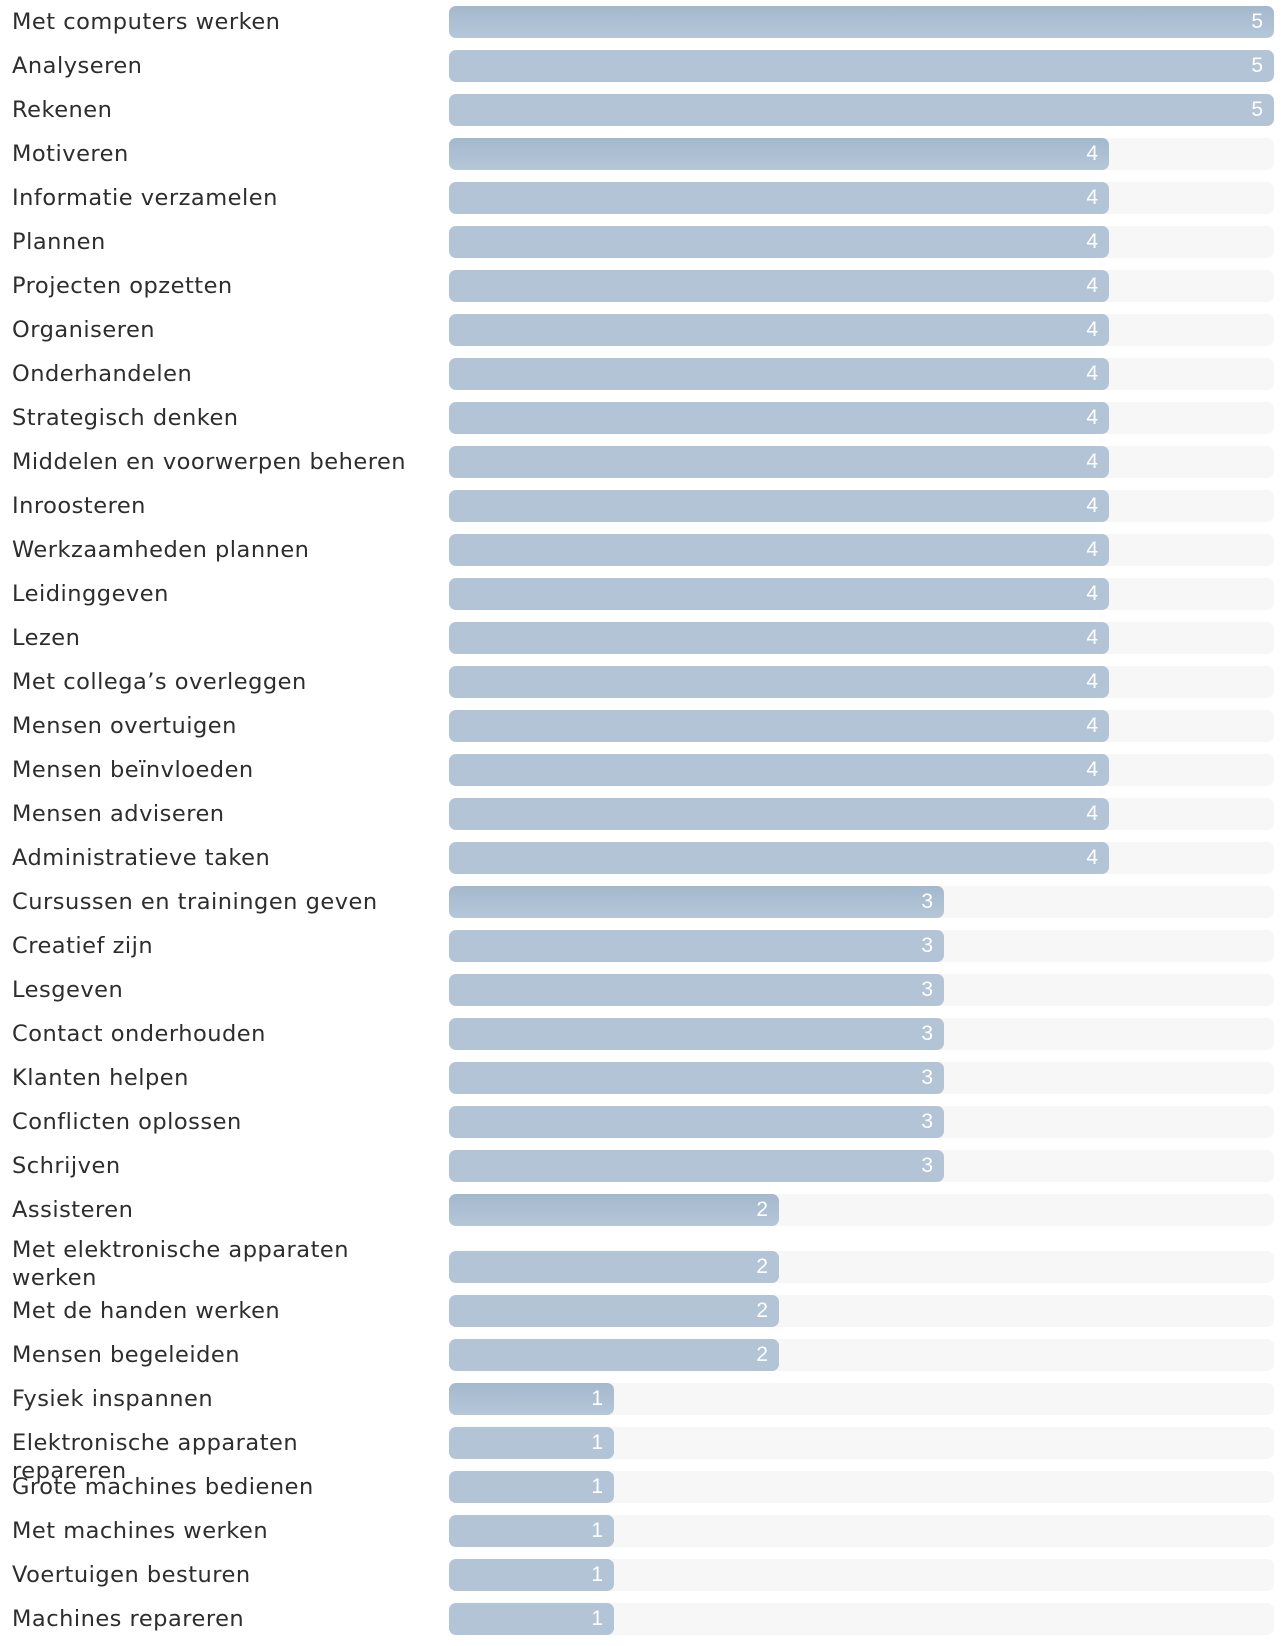  I want to click on chart-row: Rekenen 5, so click(642, 110).